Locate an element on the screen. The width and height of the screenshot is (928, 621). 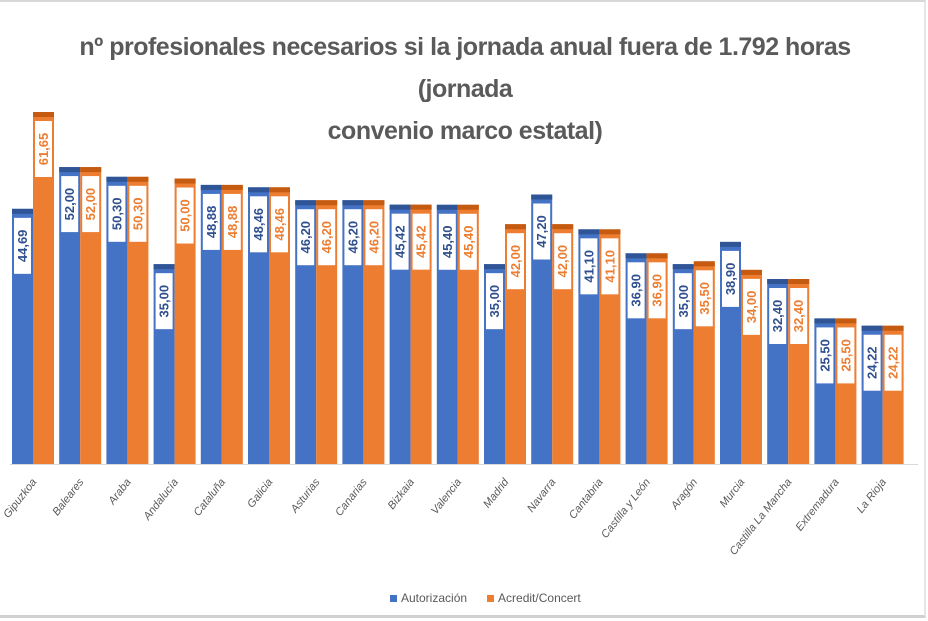
bar-cap-autorizacion-murcia is located at coordinates (730, 244).